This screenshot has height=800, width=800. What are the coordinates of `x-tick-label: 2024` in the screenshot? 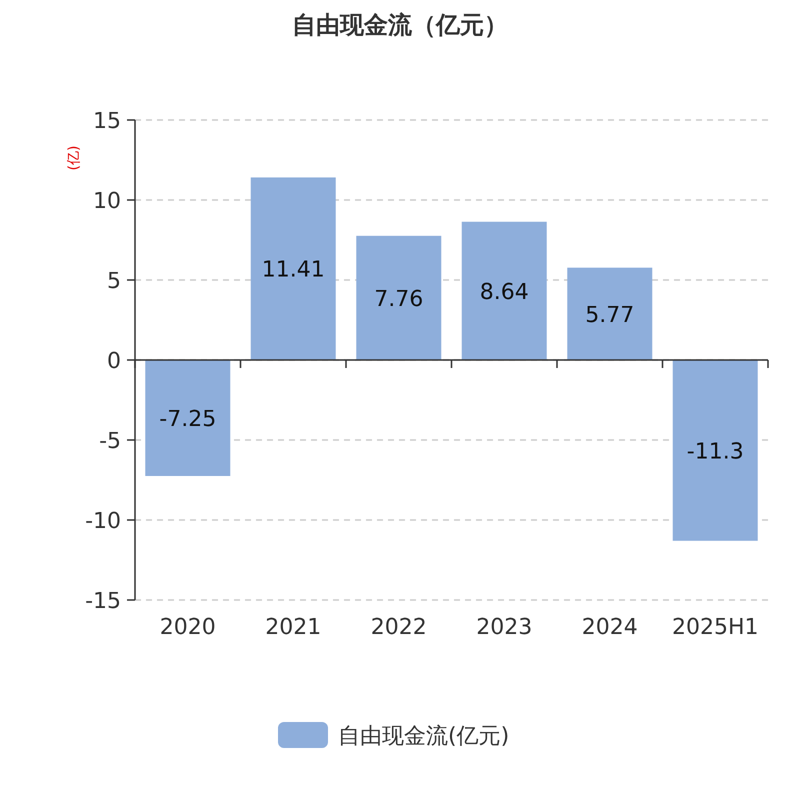 It's located at (610, 627).